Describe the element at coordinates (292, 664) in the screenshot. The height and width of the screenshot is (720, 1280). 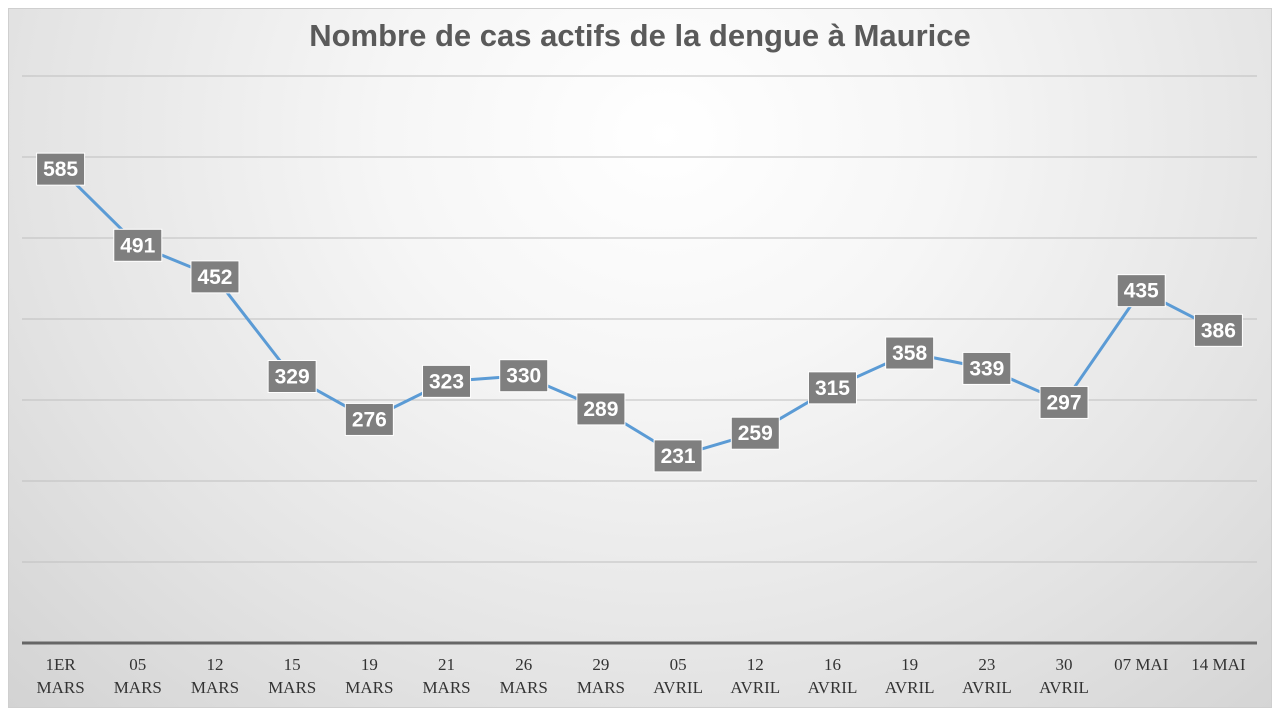
I see `x-tick-label: 15` at that location.